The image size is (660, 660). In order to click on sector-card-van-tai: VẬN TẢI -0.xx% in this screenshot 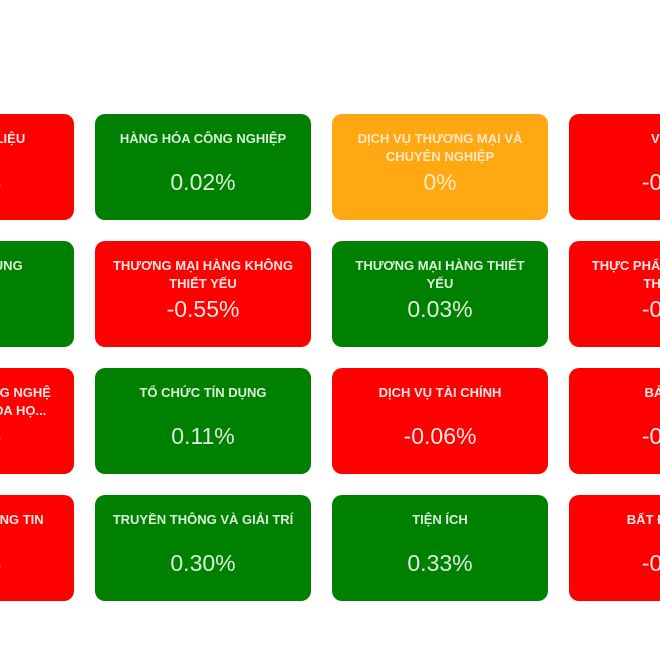, I will do `click(614, 167)`.